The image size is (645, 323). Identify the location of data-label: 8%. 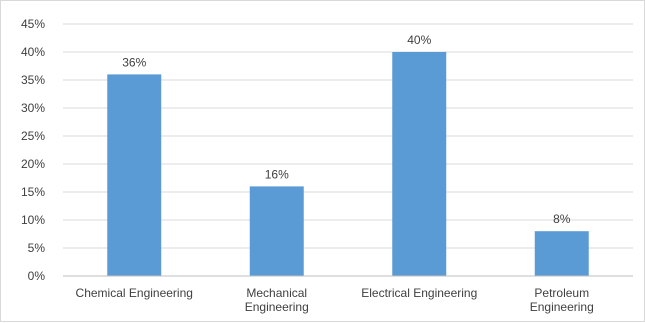
(562, 219).